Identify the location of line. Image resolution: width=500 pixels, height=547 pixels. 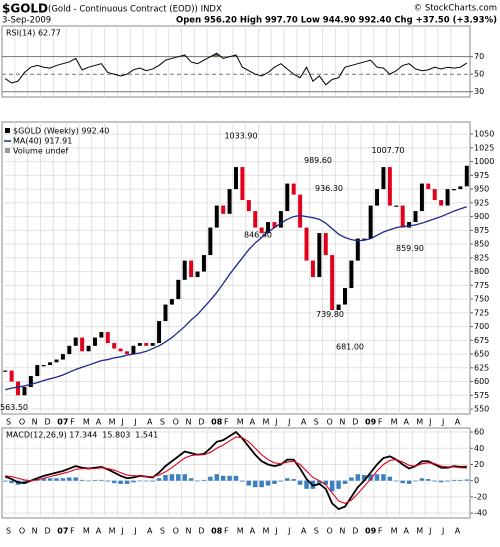
(235, 470).